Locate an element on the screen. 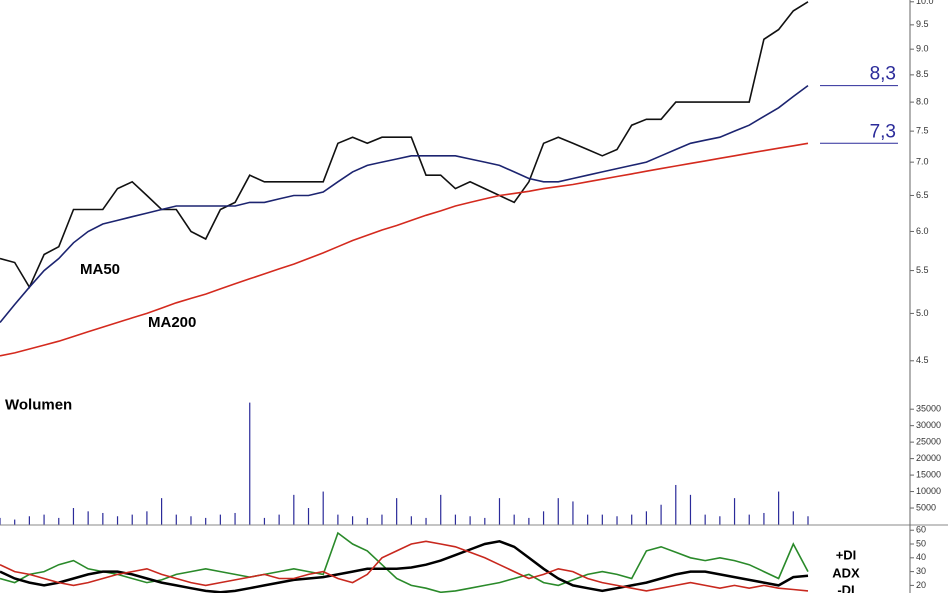  y-tick-label: 60 is located at coordinates (921, 530).